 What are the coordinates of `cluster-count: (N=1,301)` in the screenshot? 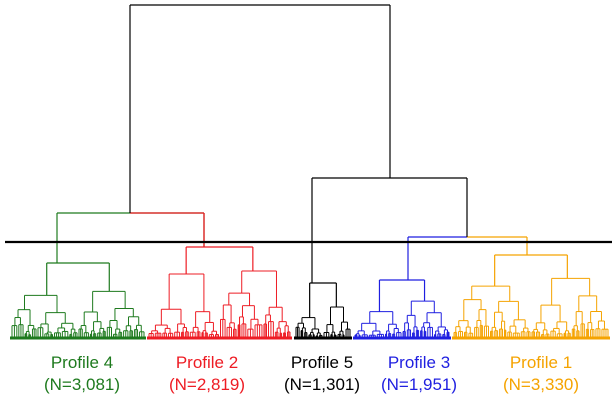 It's located at (322, 384).